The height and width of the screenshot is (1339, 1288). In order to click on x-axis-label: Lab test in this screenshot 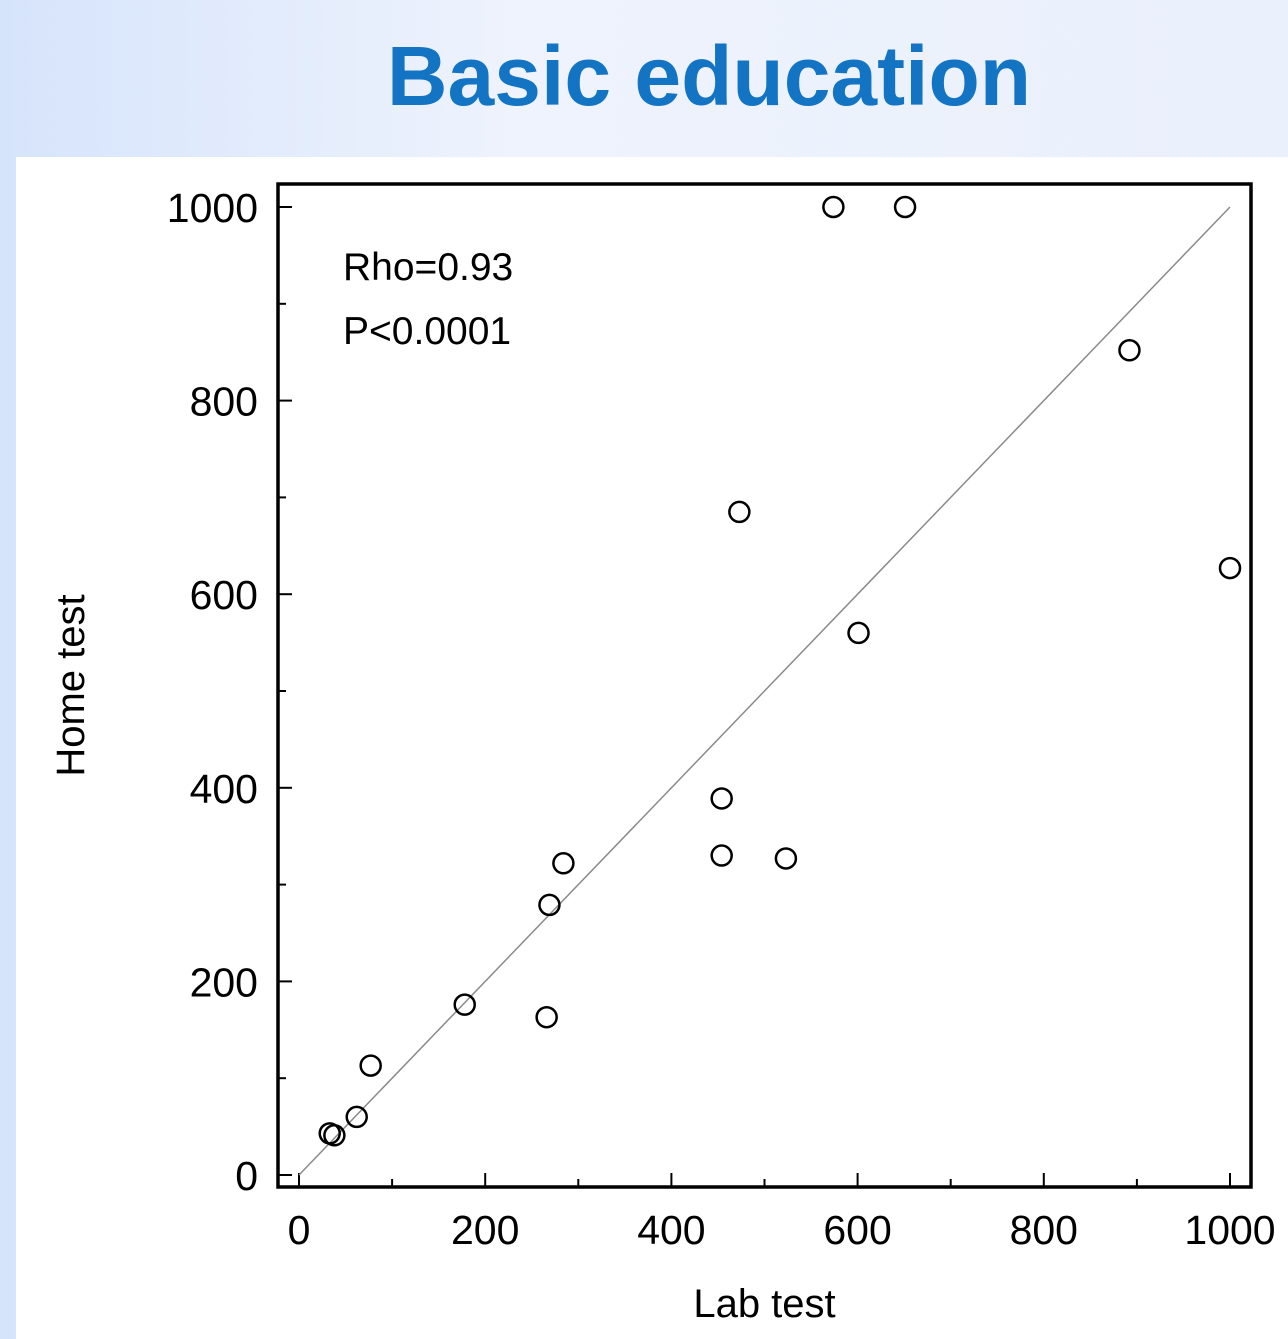, I will do `click(764, 1304)`.